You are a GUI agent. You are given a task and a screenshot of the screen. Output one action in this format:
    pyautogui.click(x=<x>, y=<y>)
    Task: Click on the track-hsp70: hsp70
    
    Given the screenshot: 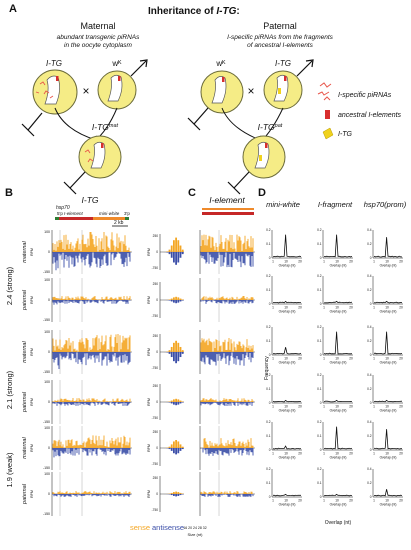 What is the action you would take?
    pyautogui.click(x=63, y=208)
    